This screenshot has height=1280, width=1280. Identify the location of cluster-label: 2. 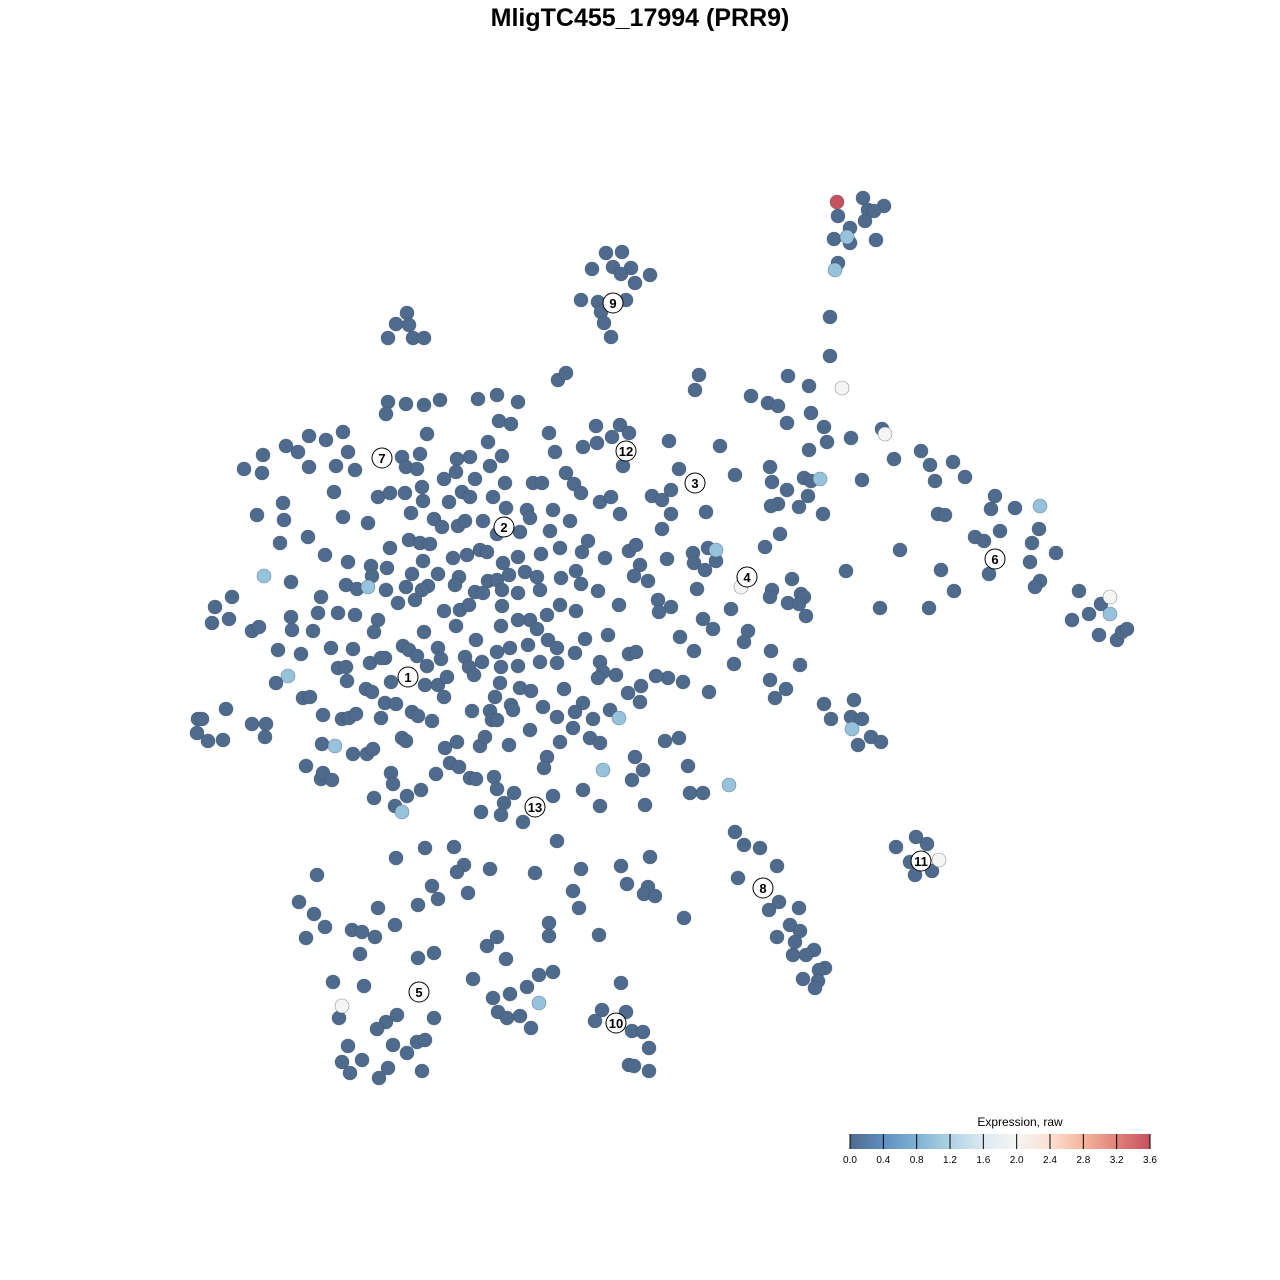
(504, 527).